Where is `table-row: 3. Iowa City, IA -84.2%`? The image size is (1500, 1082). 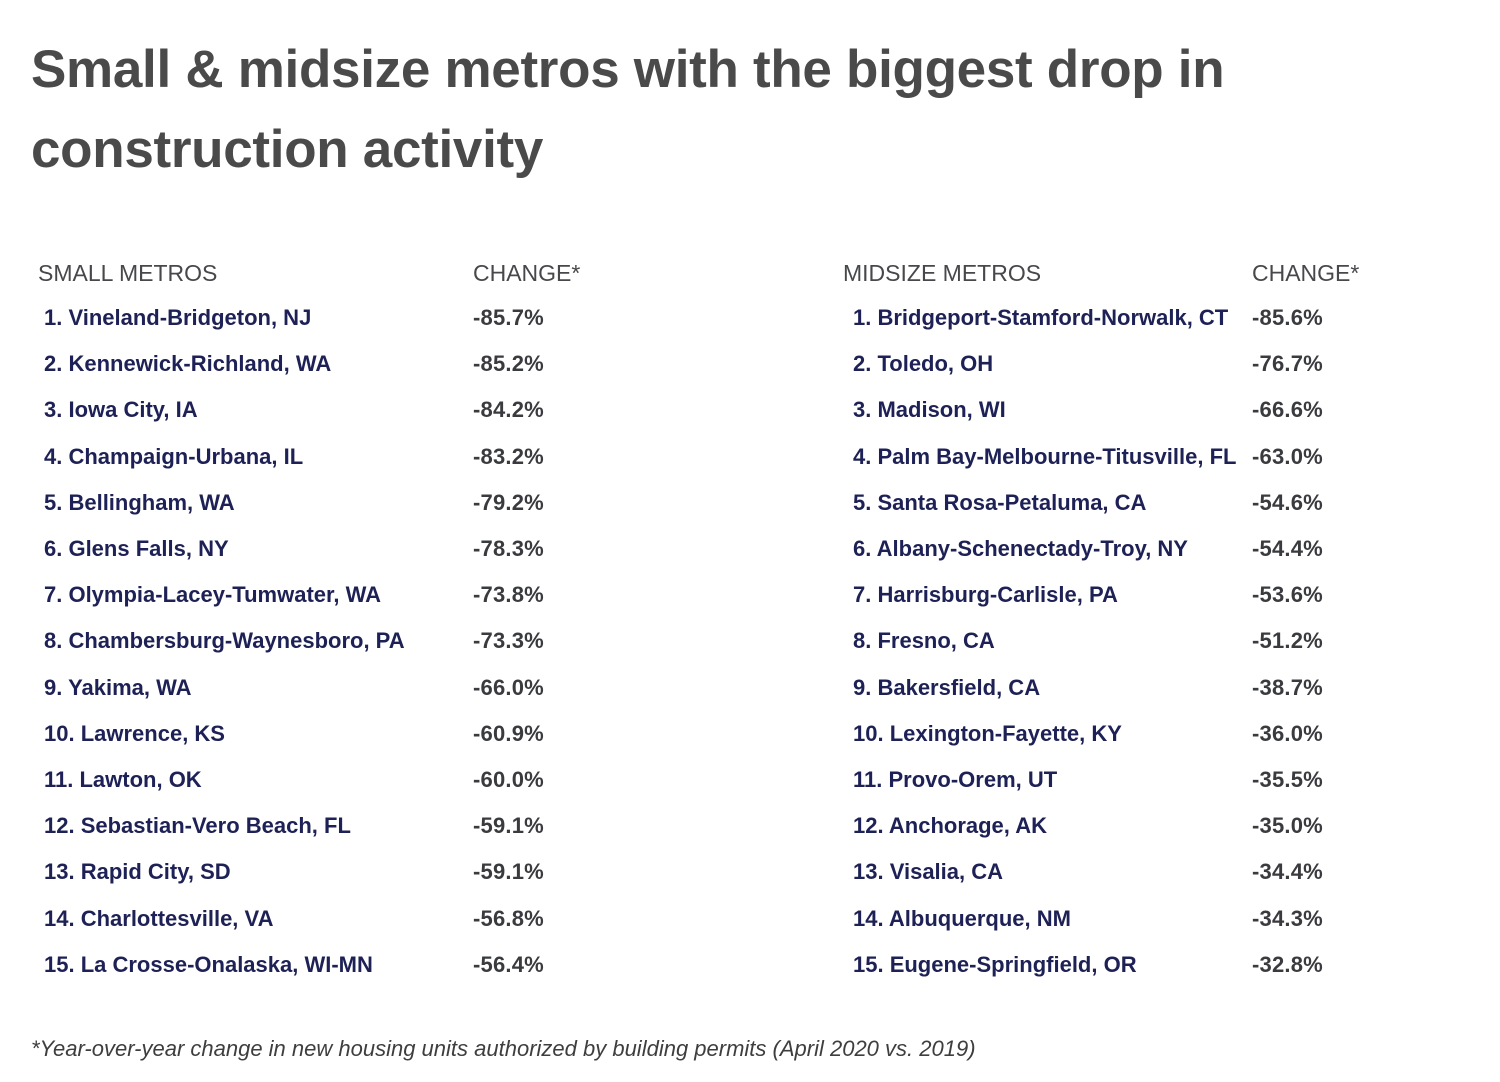 table-row: 3. Iowa City, IA -84.2% is located at coordinates (338, 410).